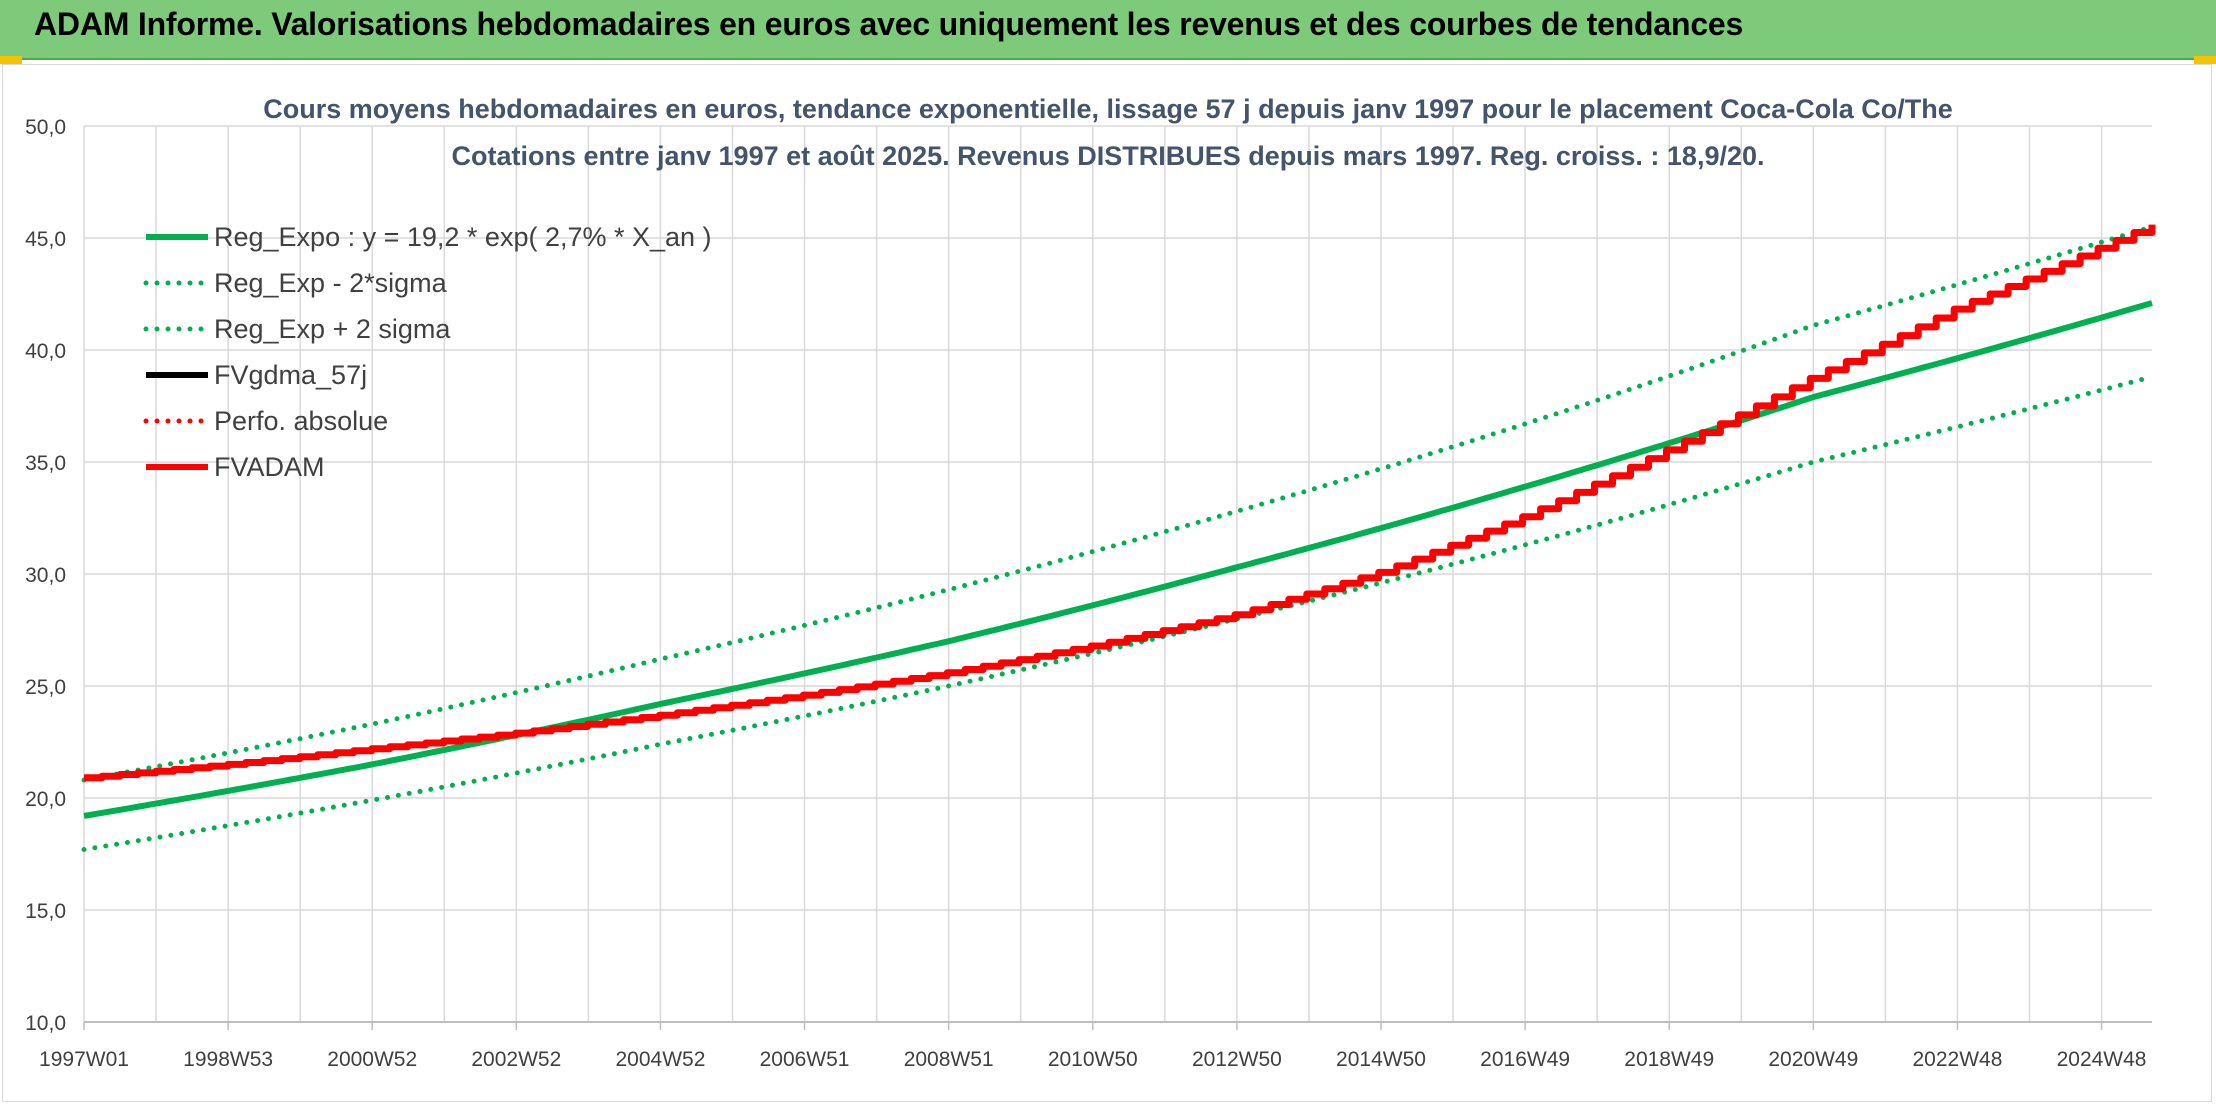  Describe the element at coordinates (45, 351) in the screenshot. I see `y-tick-label: 40,0` at that location.